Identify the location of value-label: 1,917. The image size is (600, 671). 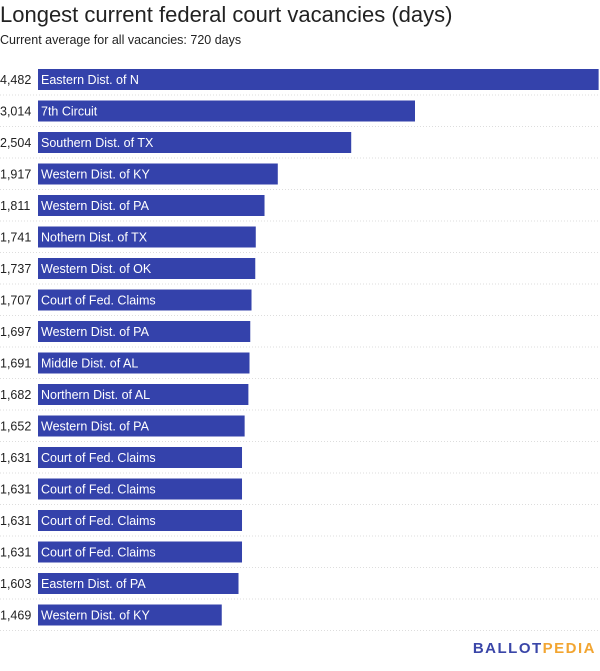
(15, 175).